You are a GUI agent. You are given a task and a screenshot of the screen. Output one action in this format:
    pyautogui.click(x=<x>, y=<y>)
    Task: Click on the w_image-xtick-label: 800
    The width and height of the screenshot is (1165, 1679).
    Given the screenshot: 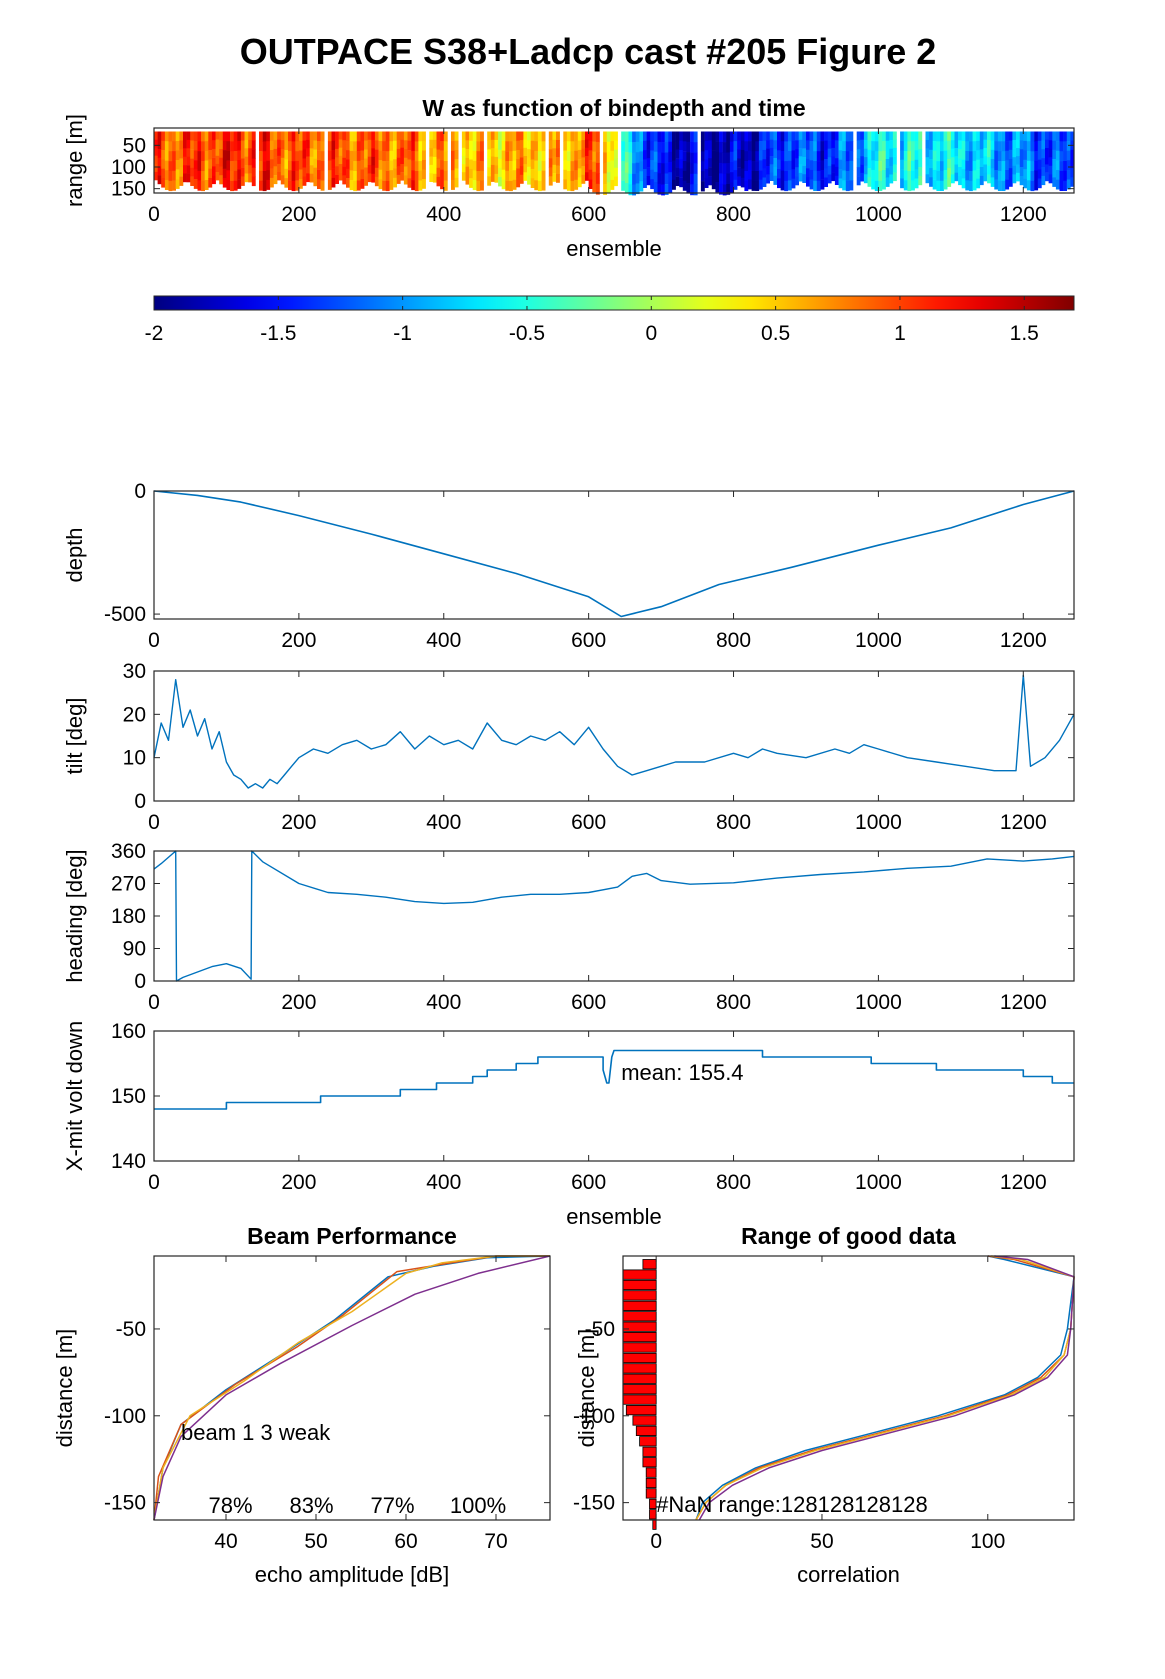 What is the action you would take?
    pyautogui.click(x=733, y=214)
    